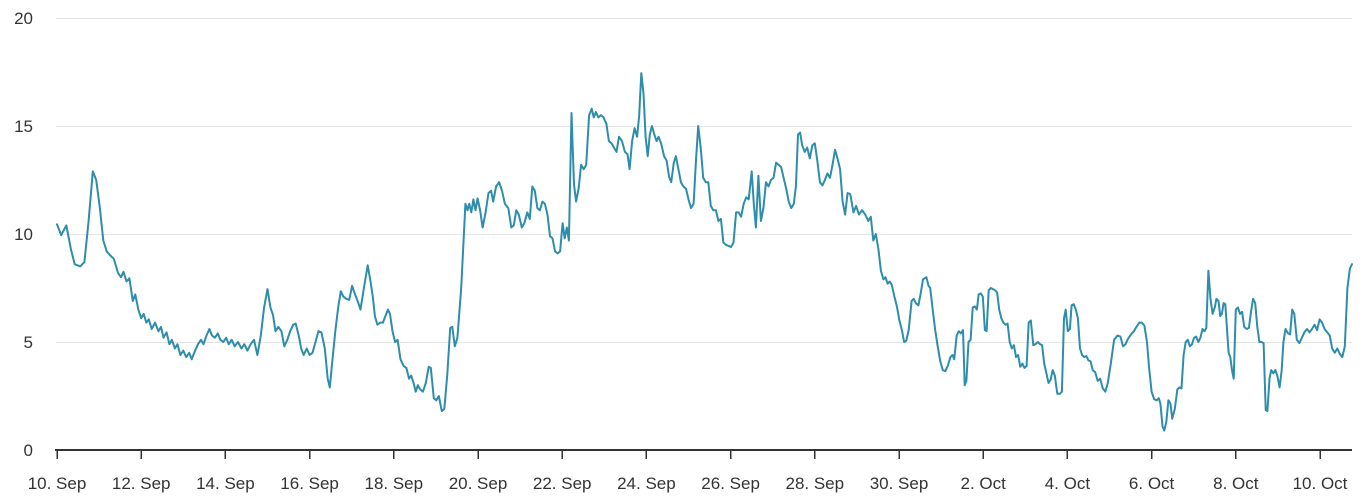 This screenshot has width=1365, height=504. Describe the element at coordinates (23, 18) in the screenshot. I see `y-axis-label: 20` at that location.